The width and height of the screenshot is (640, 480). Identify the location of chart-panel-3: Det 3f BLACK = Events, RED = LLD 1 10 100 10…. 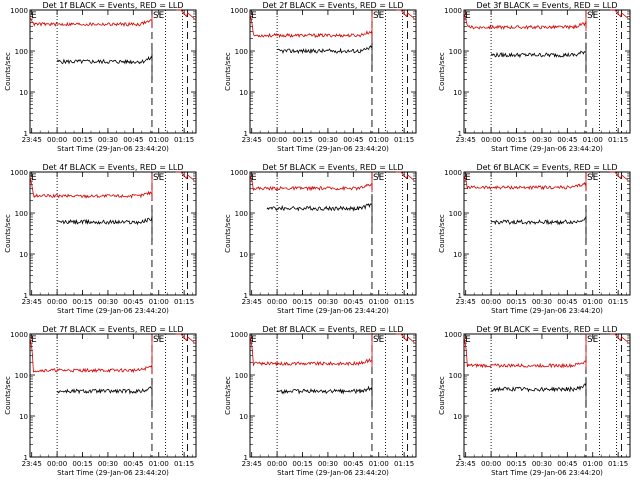
(534, 77).